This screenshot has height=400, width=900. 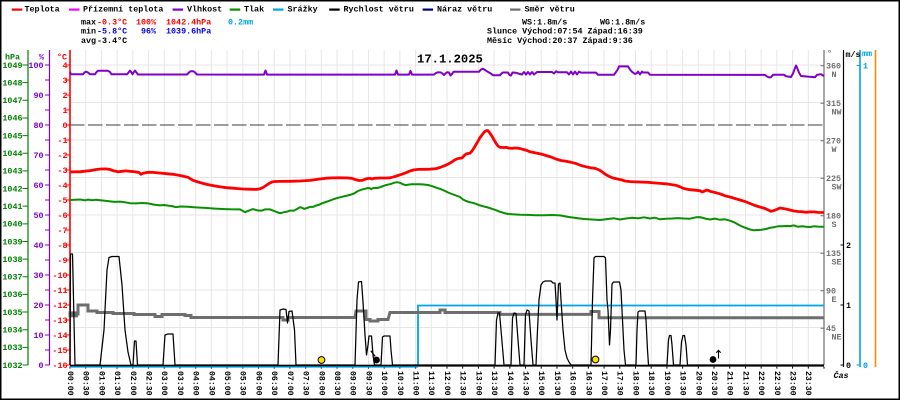 I want to click on svg-text: 1048, so click(x=12, y=83).